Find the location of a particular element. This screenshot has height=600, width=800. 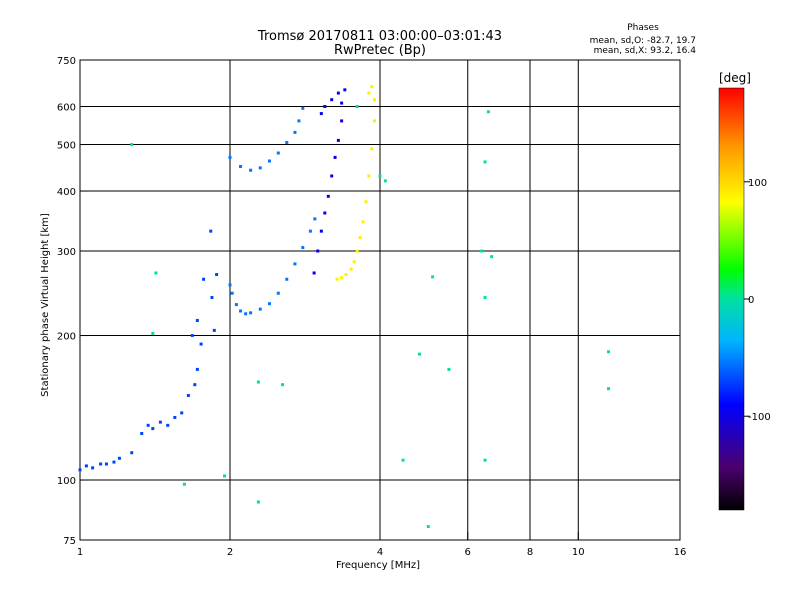

phase-stats-o: mean, sd,O: -82.7, 19.7 is located at coordinates (643, 41).